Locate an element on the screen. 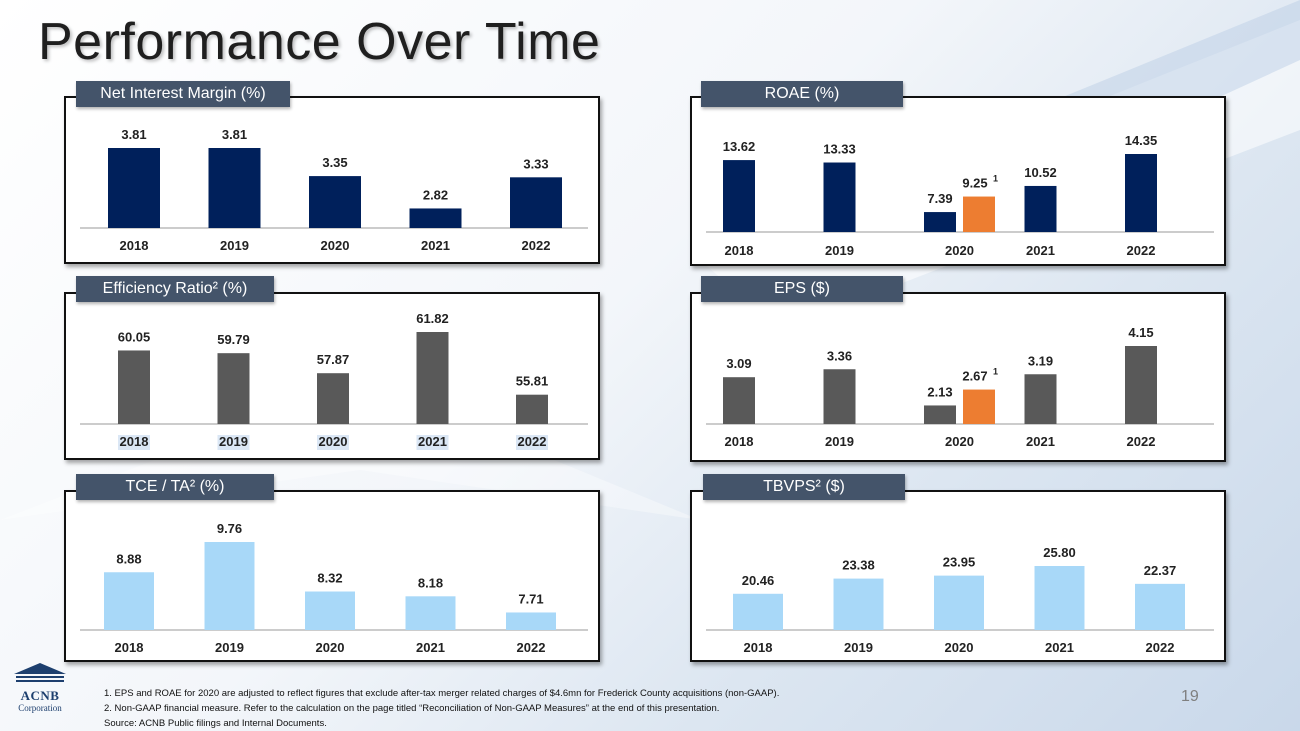  value-label-2020: 23.95 is located at coordinates (959, 562).